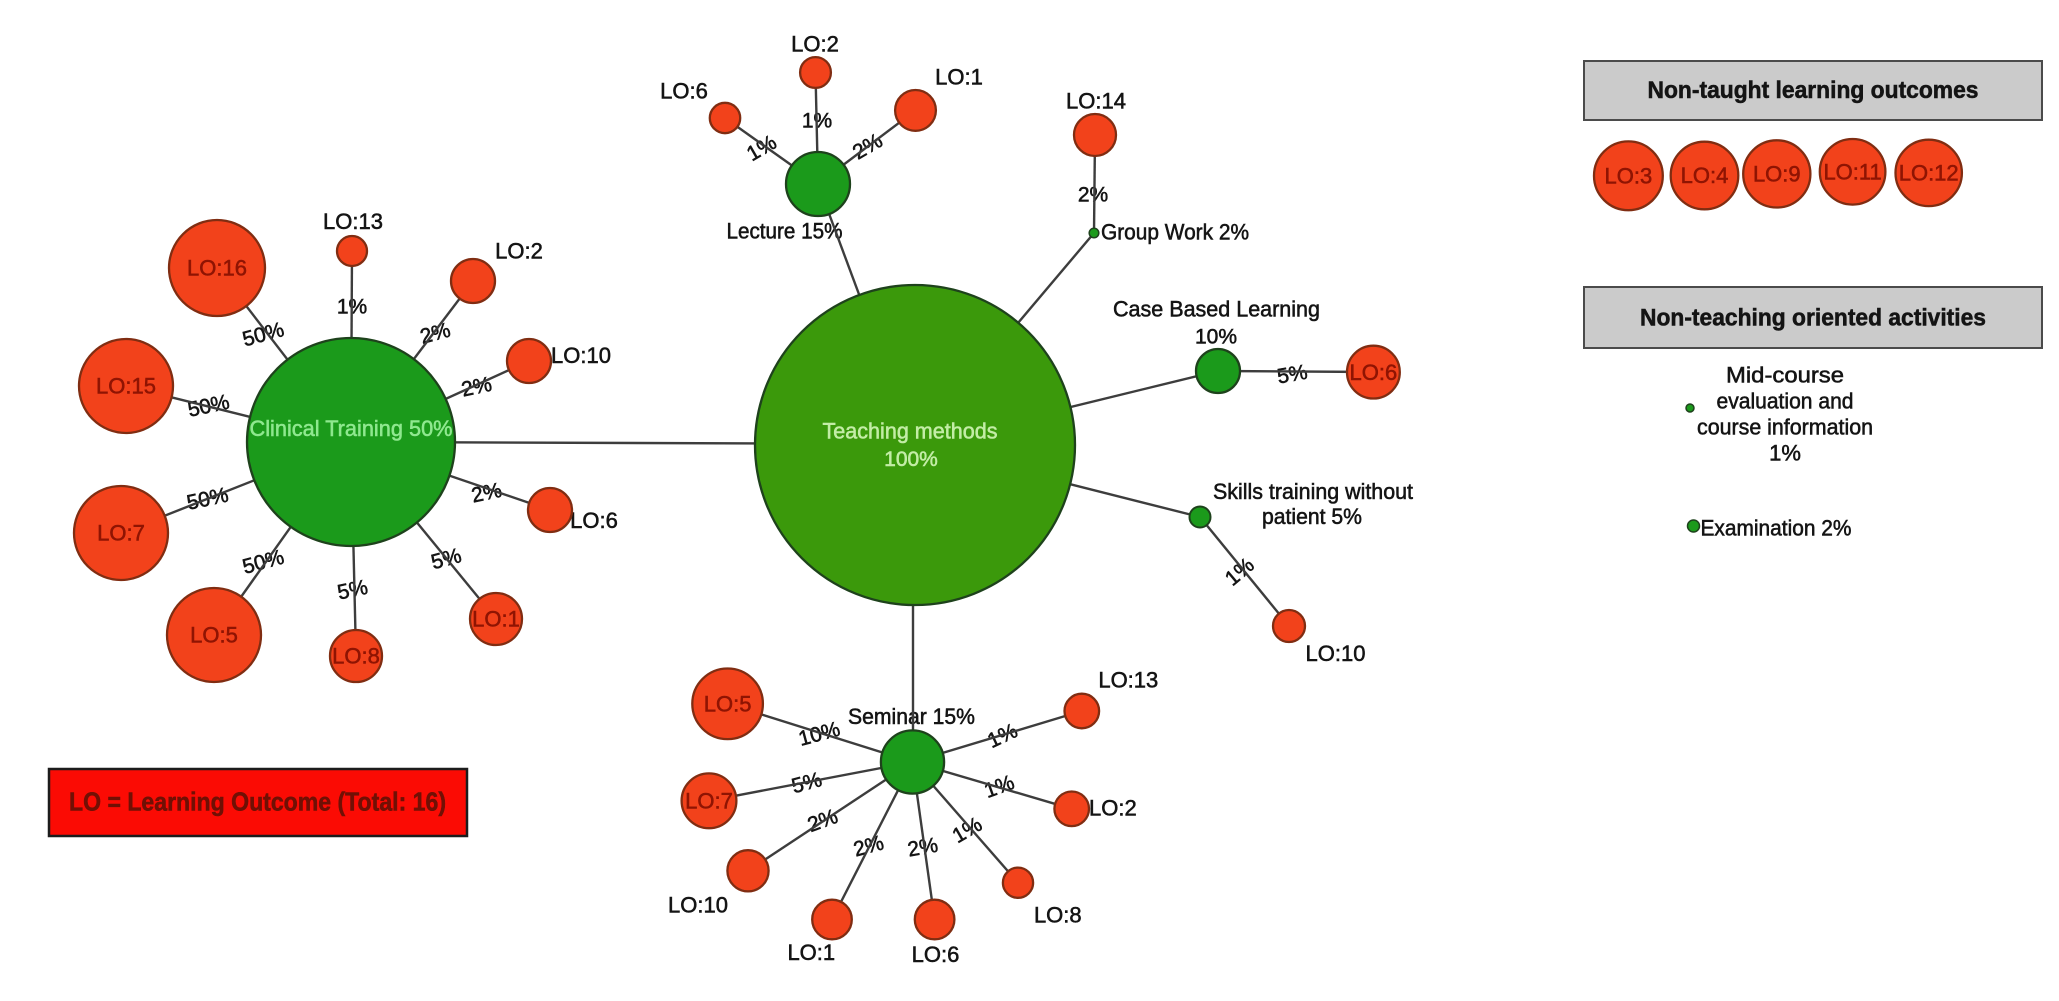  What do you see at coordinates (1629, 176) in the screenshot?
I see `svg-text: LO:3` at bounding box center [1629, 176].